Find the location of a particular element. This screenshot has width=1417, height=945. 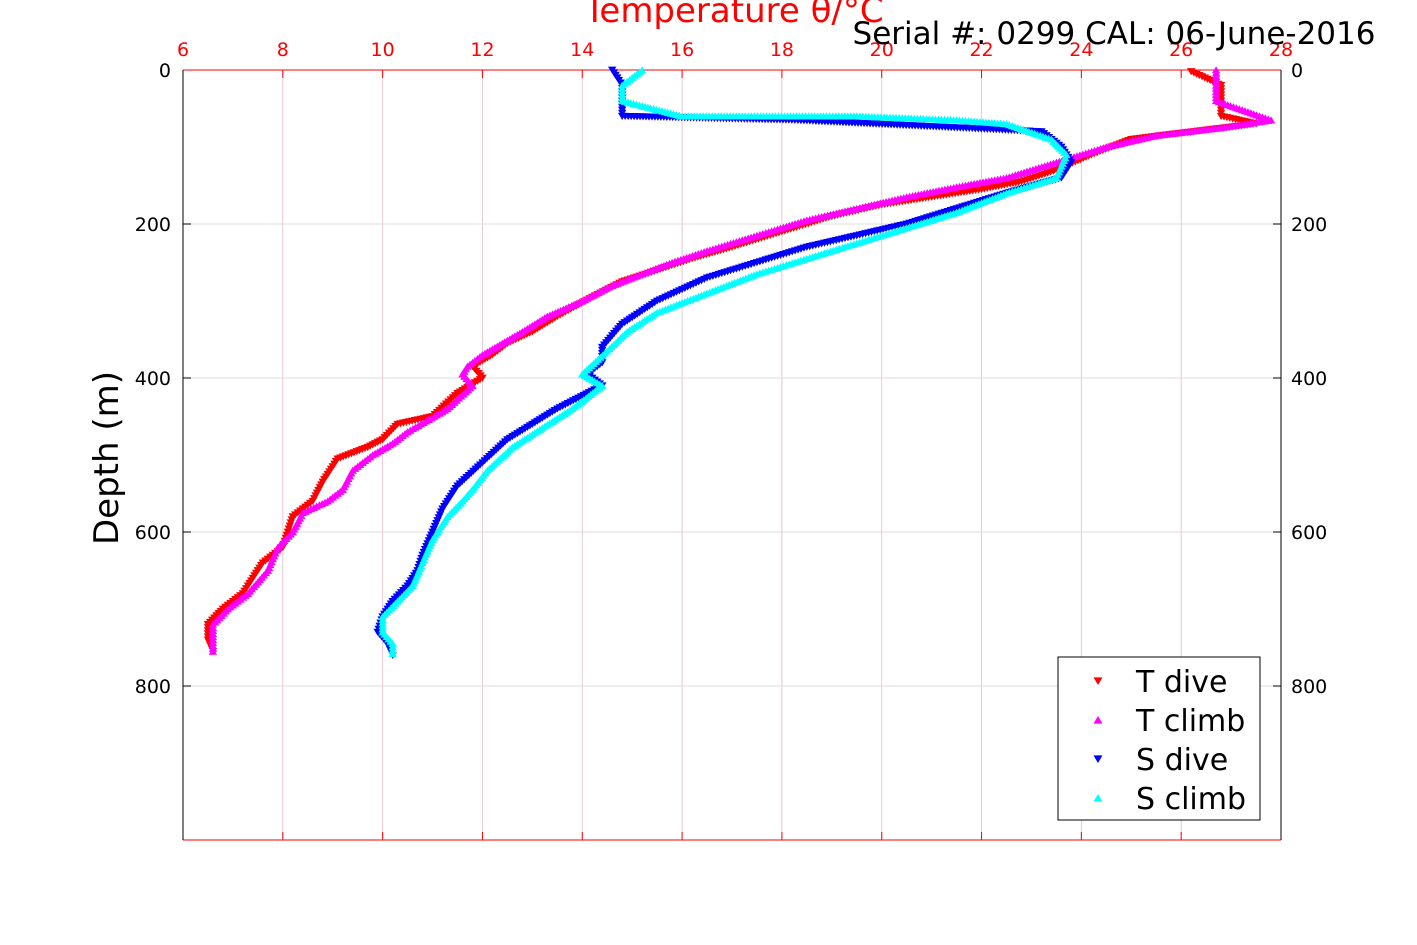

x-tick-label: 18 is located at coordinates (782, 50).